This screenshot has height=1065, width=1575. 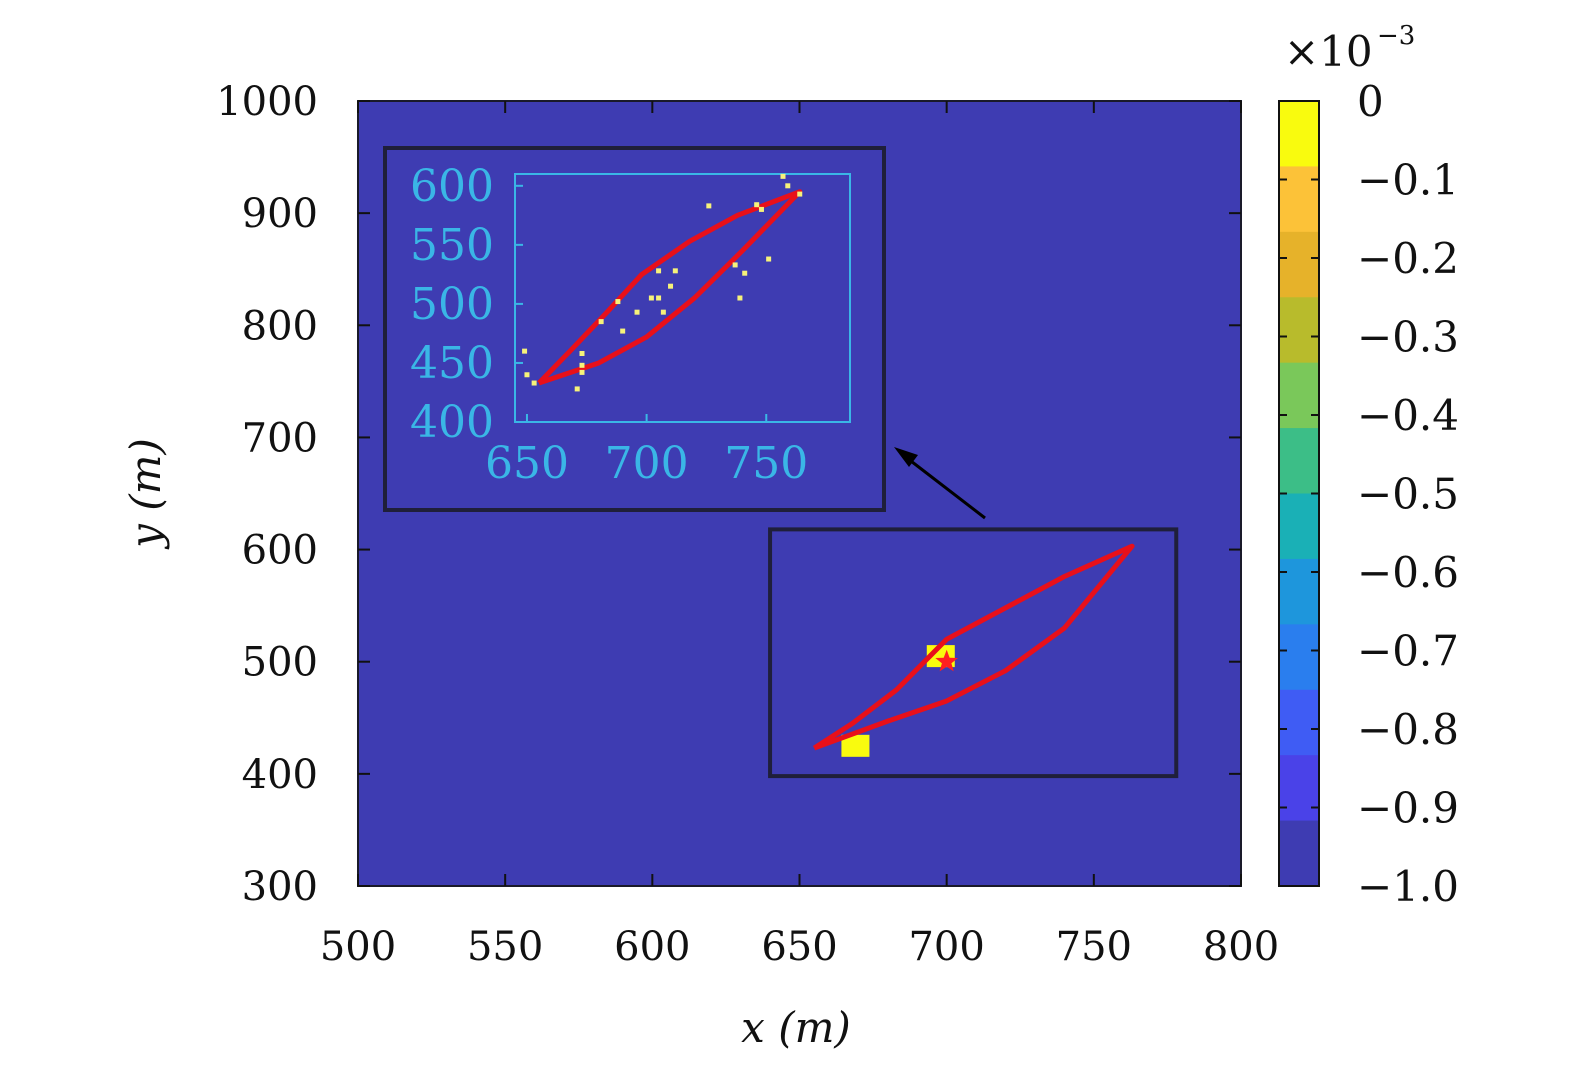 I want to click on colorbar-tick-label: −0.8, so click(x=1408, y=729).